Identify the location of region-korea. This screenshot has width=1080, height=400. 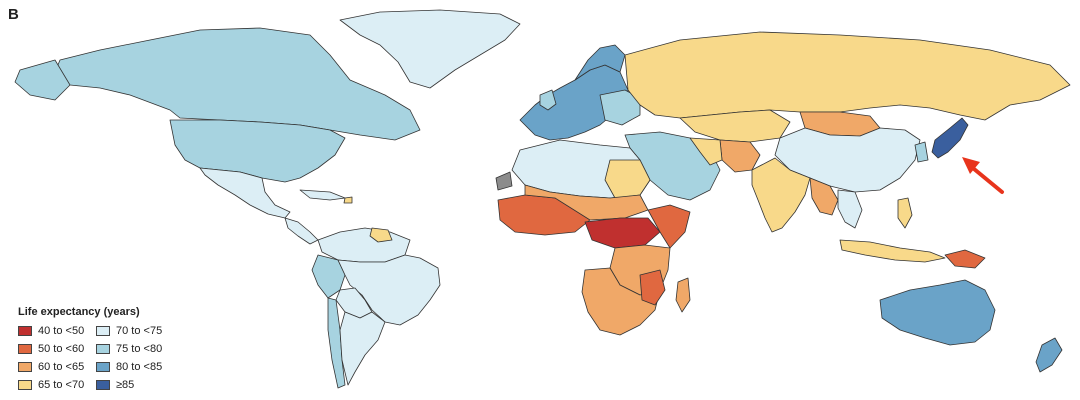
(921, 152).